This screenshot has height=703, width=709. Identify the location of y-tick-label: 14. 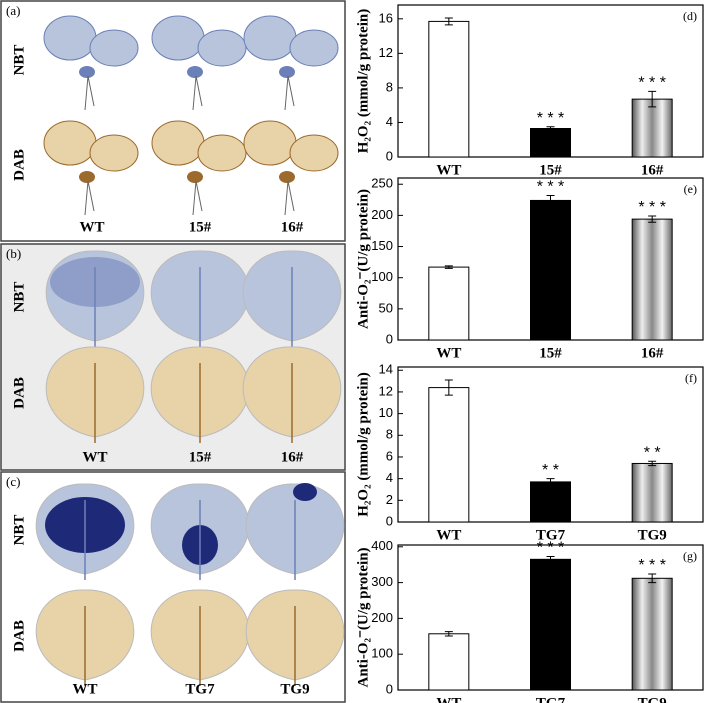
(386, 369).